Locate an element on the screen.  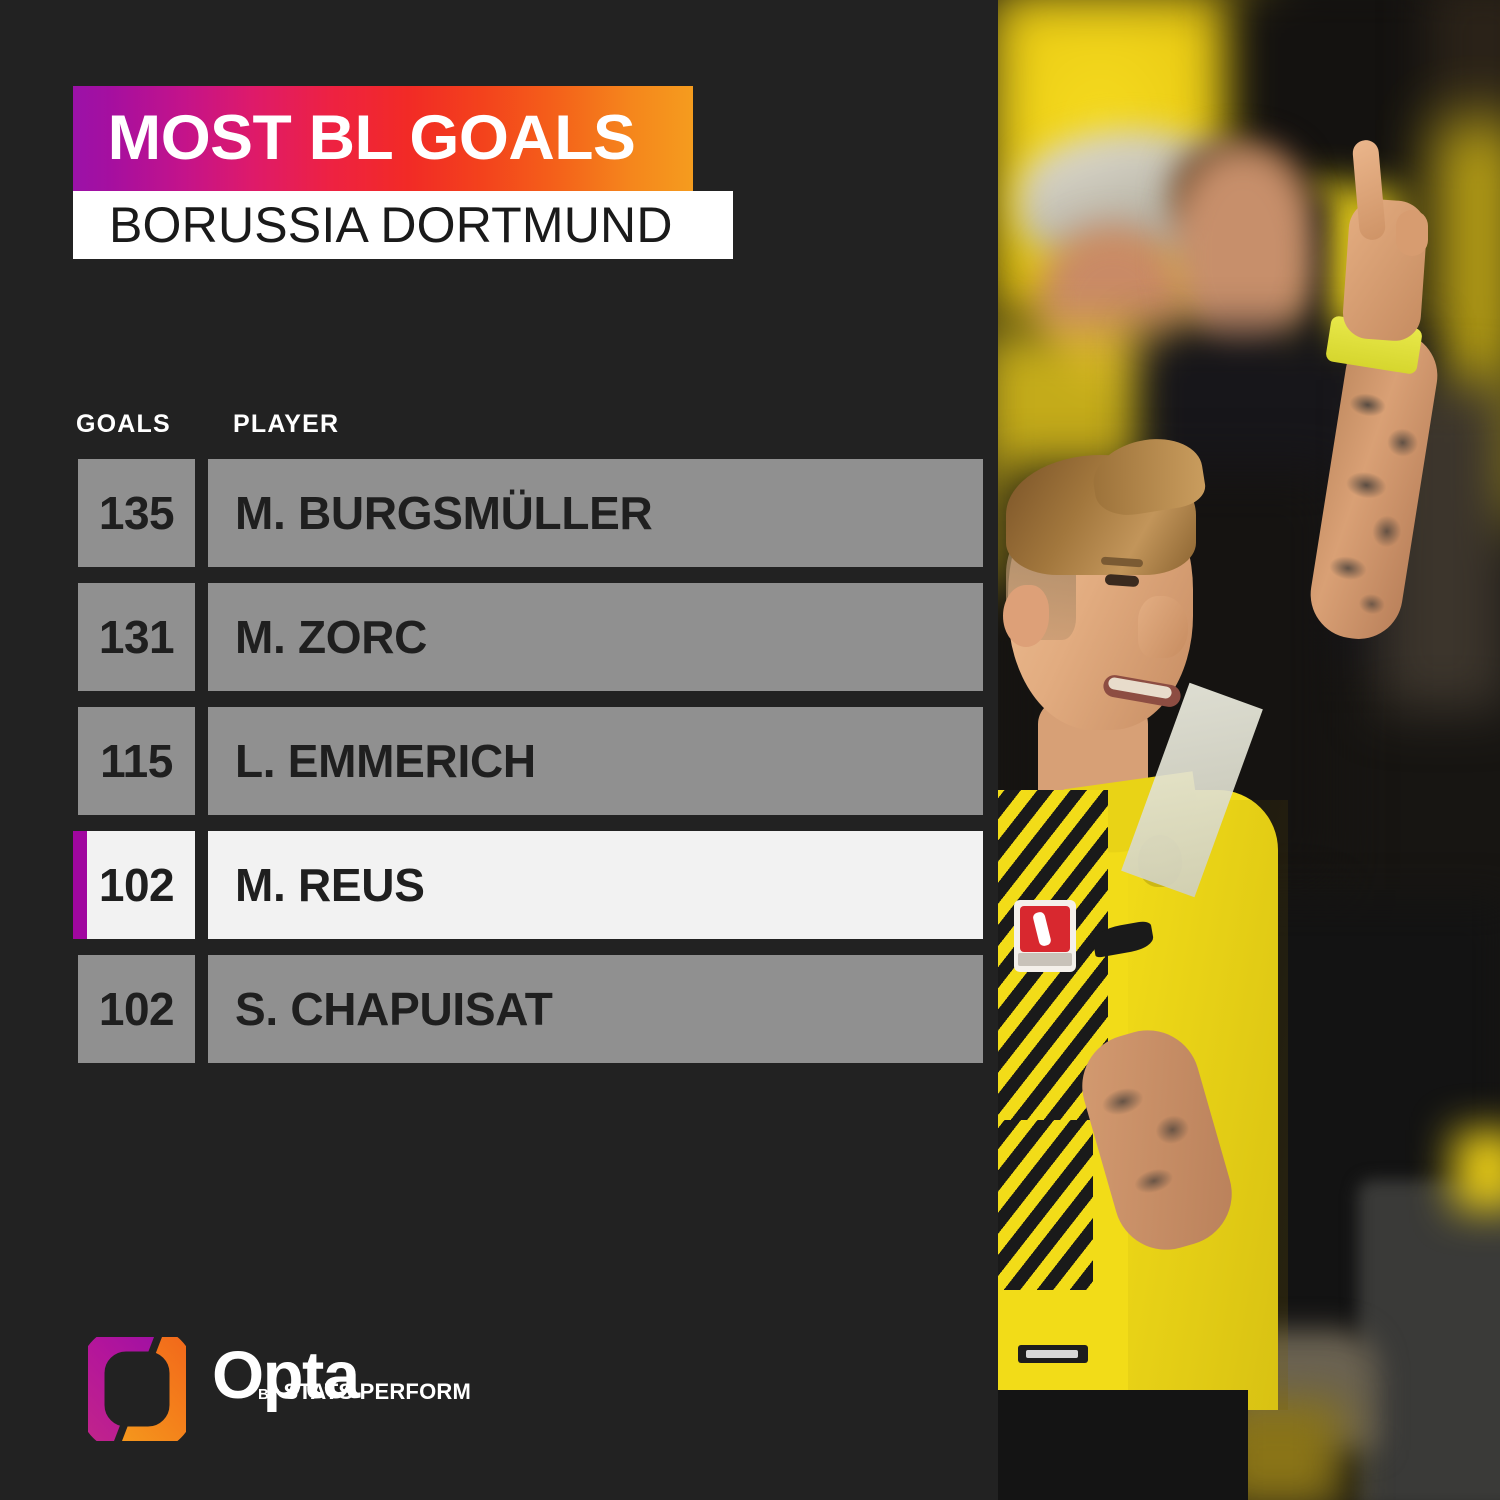
cell-player: L. EMMERICH is located at coordinates (595, 761).